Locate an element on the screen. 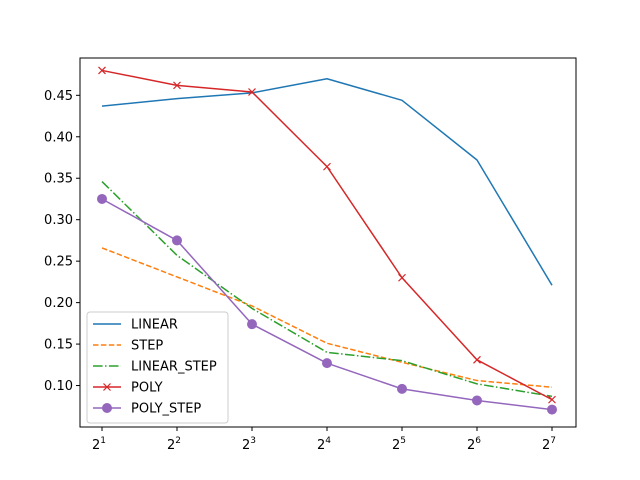 This screenshot has height=480, width=640. y-tick-label: 0.40 is located at coordinates (58, 137).